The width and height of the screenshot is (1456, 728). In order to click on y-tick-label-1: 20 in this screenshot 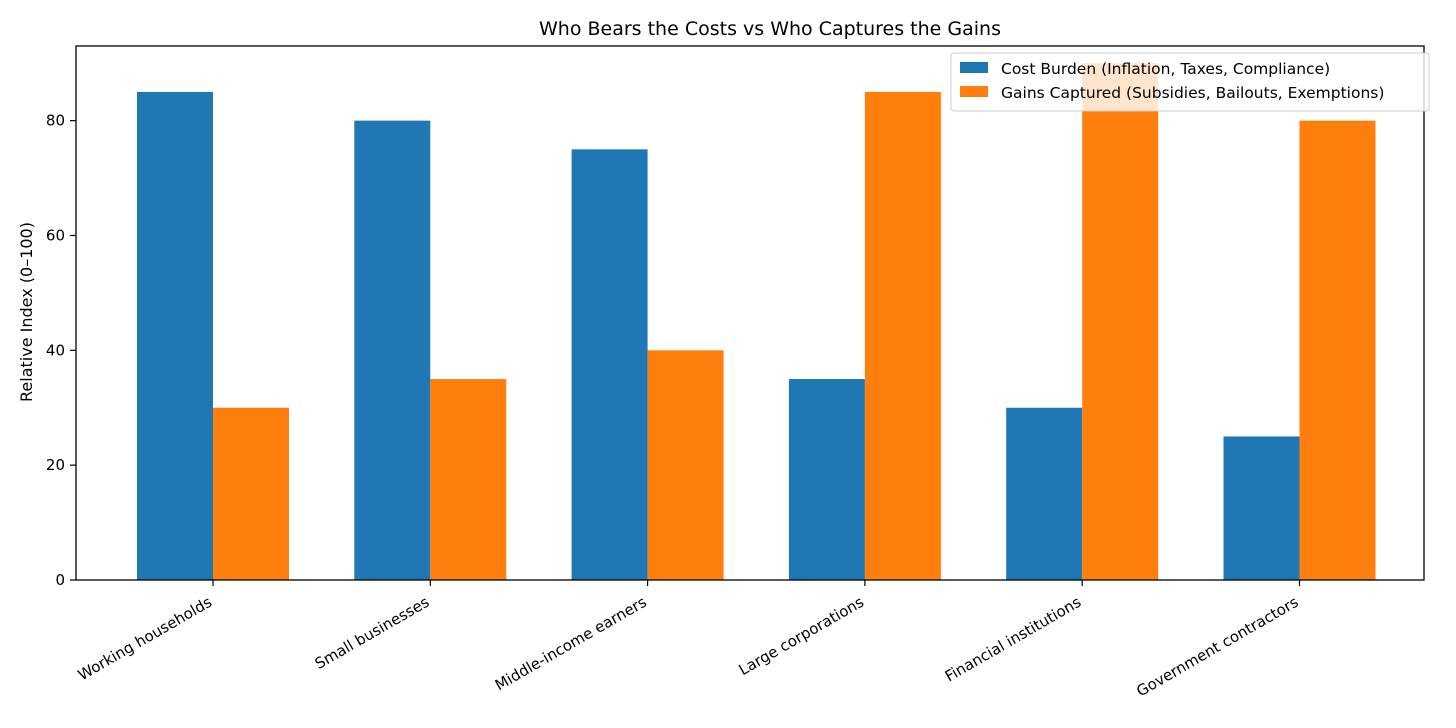, I will do `click(55, 465)`.